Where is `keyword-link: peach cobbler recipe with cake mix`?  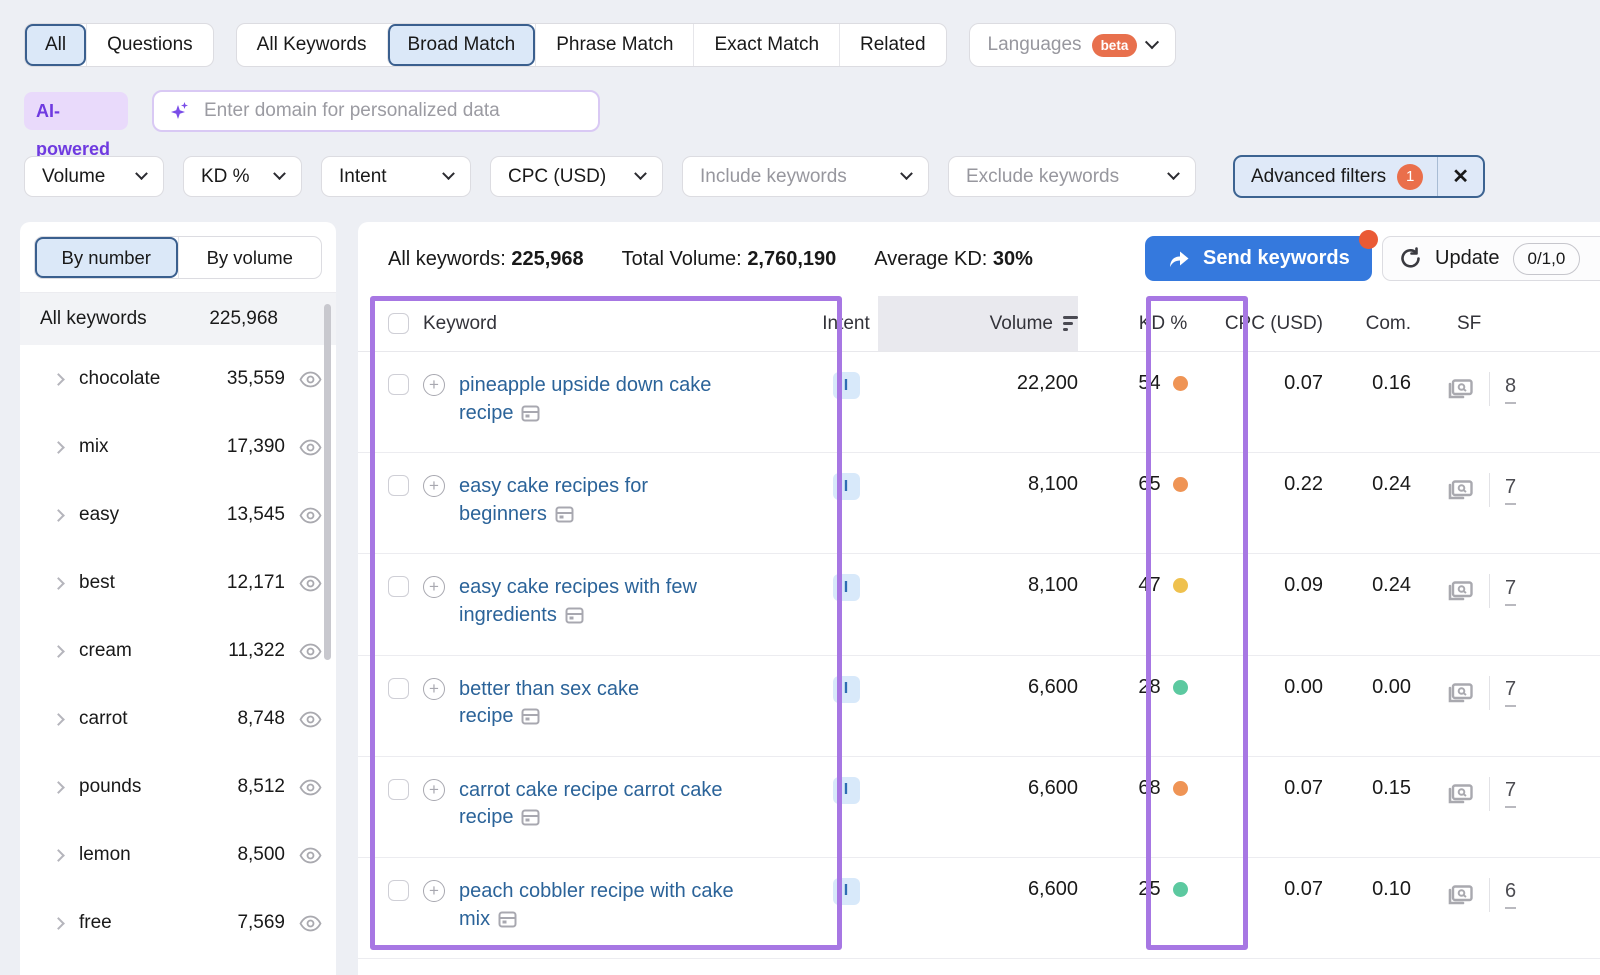 keyword-link: peach cobbler recipe with cake mix is located at coordinates (614, 907).